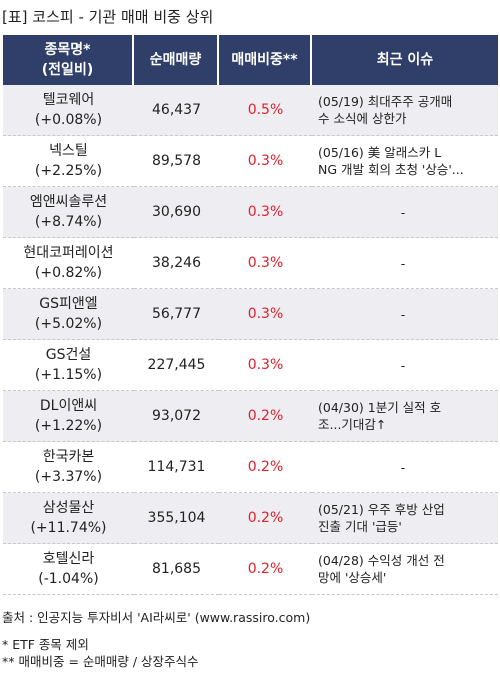 This screenshot has height=675, width=500. Describe the element at coordinates (68, 518) in the screenshot. I see `stock-cell: 삼성물산 (+11.74%)` at that location.